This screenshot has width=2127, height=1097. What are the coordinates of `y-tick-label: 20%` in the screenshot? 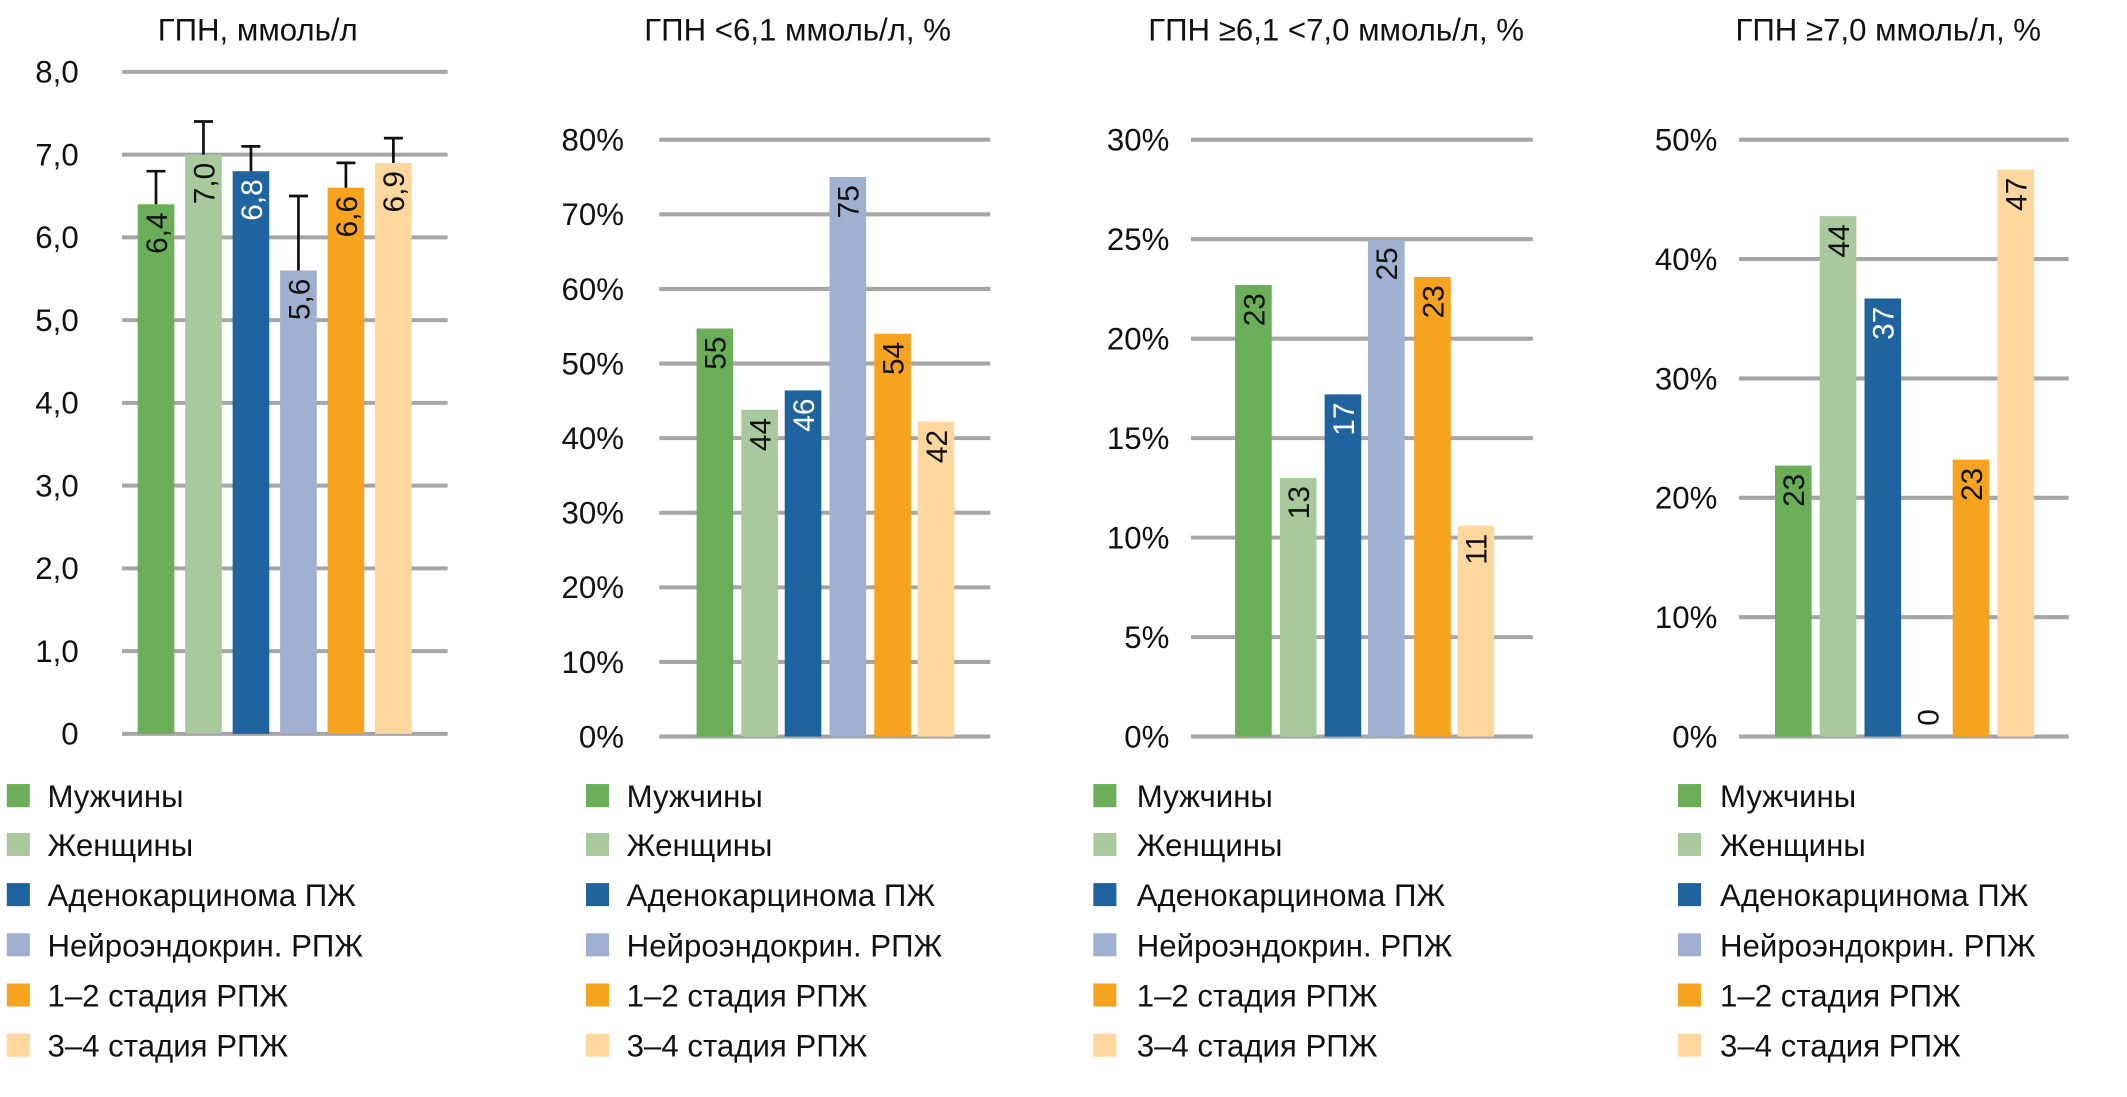 It's located at (593, 587).